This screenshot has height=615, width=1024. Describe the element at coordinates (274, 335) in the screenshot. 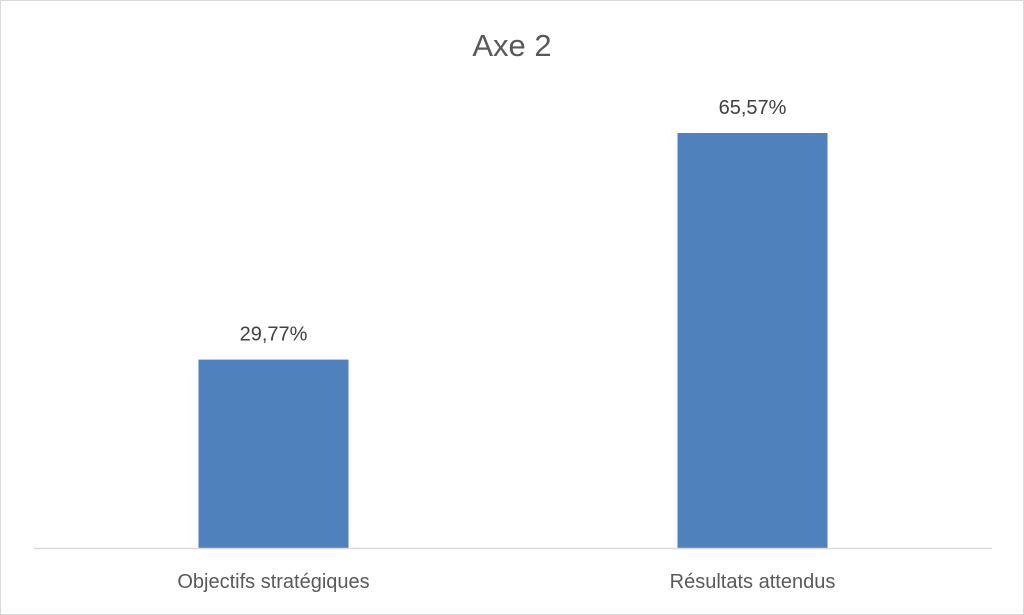

I see `data-label-1: 29,77%` at that location.